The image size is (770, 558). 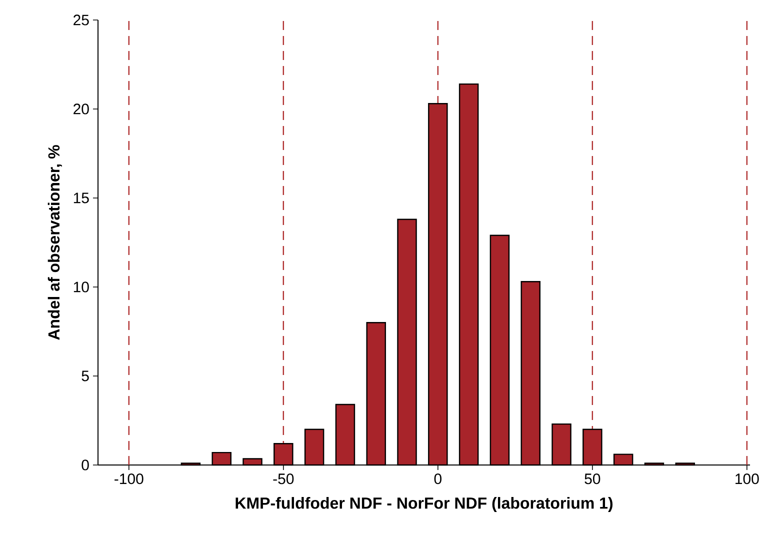 What do you see at coordinates (747, 479) in the screenshot?
I see `x-tick-label: 100` at bounding box center [747, 479].